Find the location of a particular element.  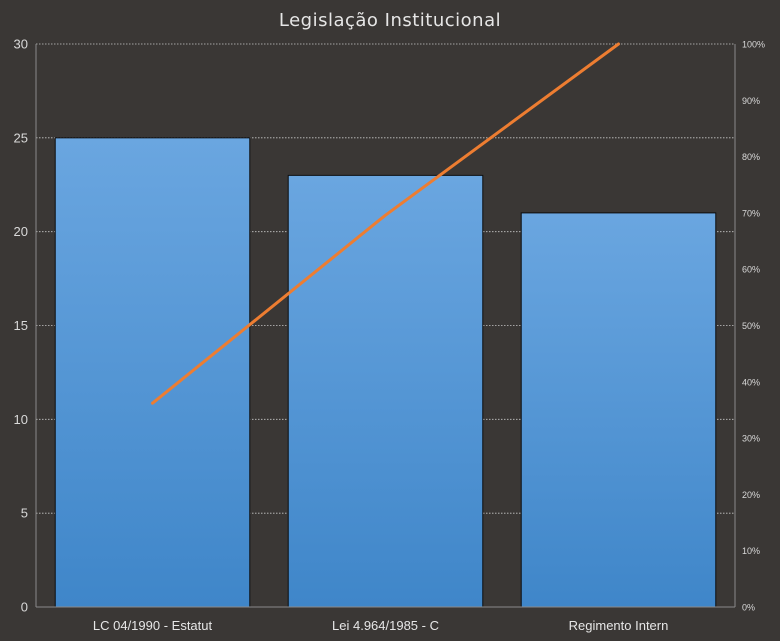

y2-tick-label: 0% is located at coordinates (748, 608).